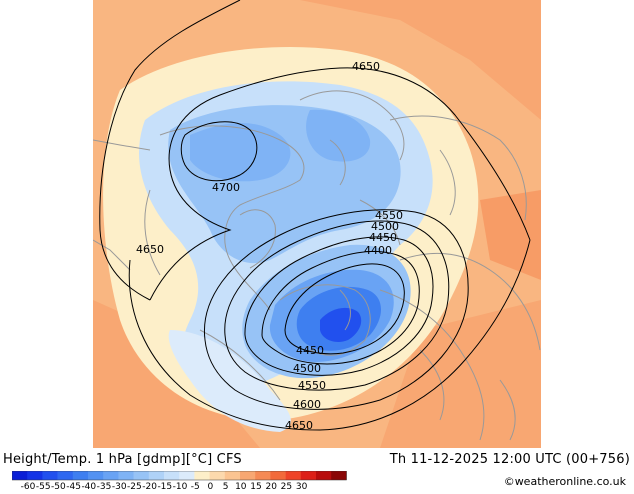 The width and height of the screenshot is (634, 494). What do you see at coordinates (226, 187) in the screenshot?
I see `contour-label: 4700` at bounding box center [226, 187].